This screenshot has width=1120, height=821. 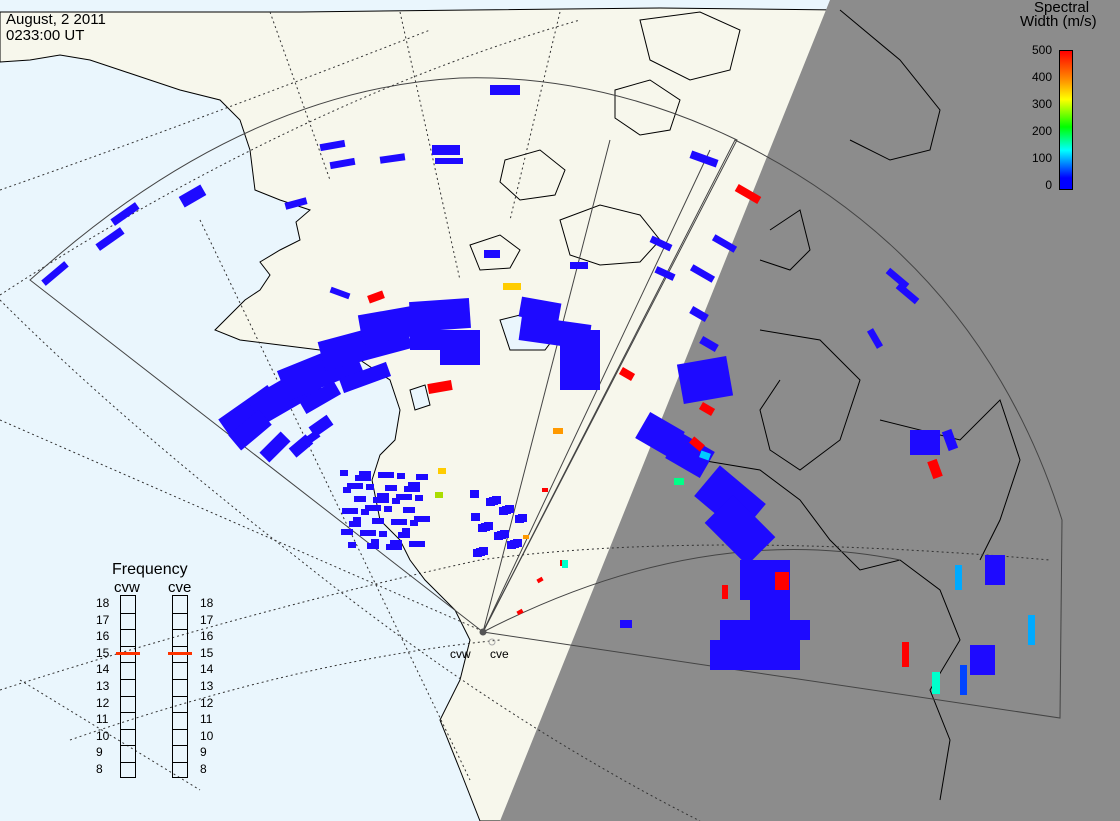 I want to click on frequency-tick-label: 16, so click(x=207, y=636).